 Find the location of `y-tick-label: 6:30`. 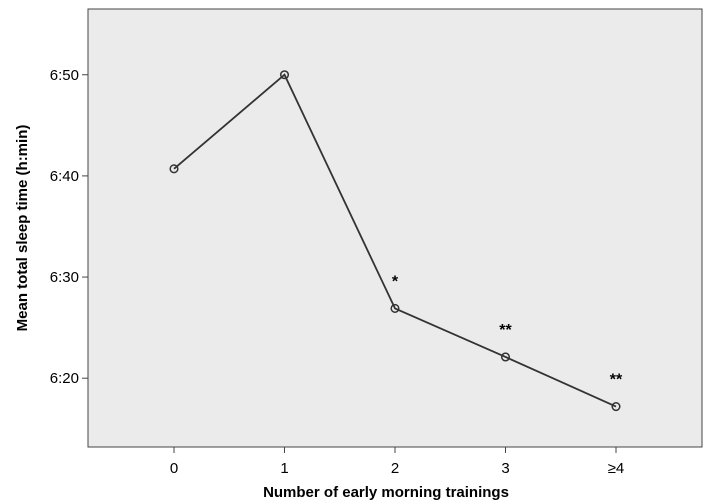

y-tick-label: 6:30 is located at coordinates (64, 277).